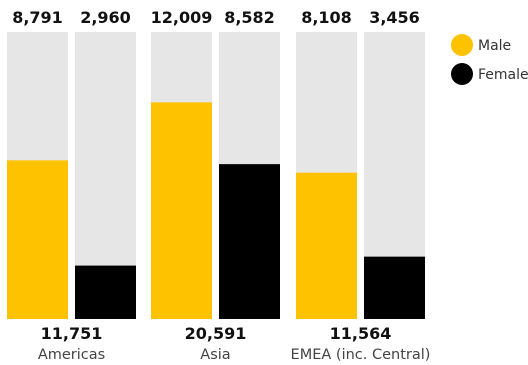 The height and width of the screenshot is (365, 528). I want to click on total-label-asia: 20,591, so click(216, 333).